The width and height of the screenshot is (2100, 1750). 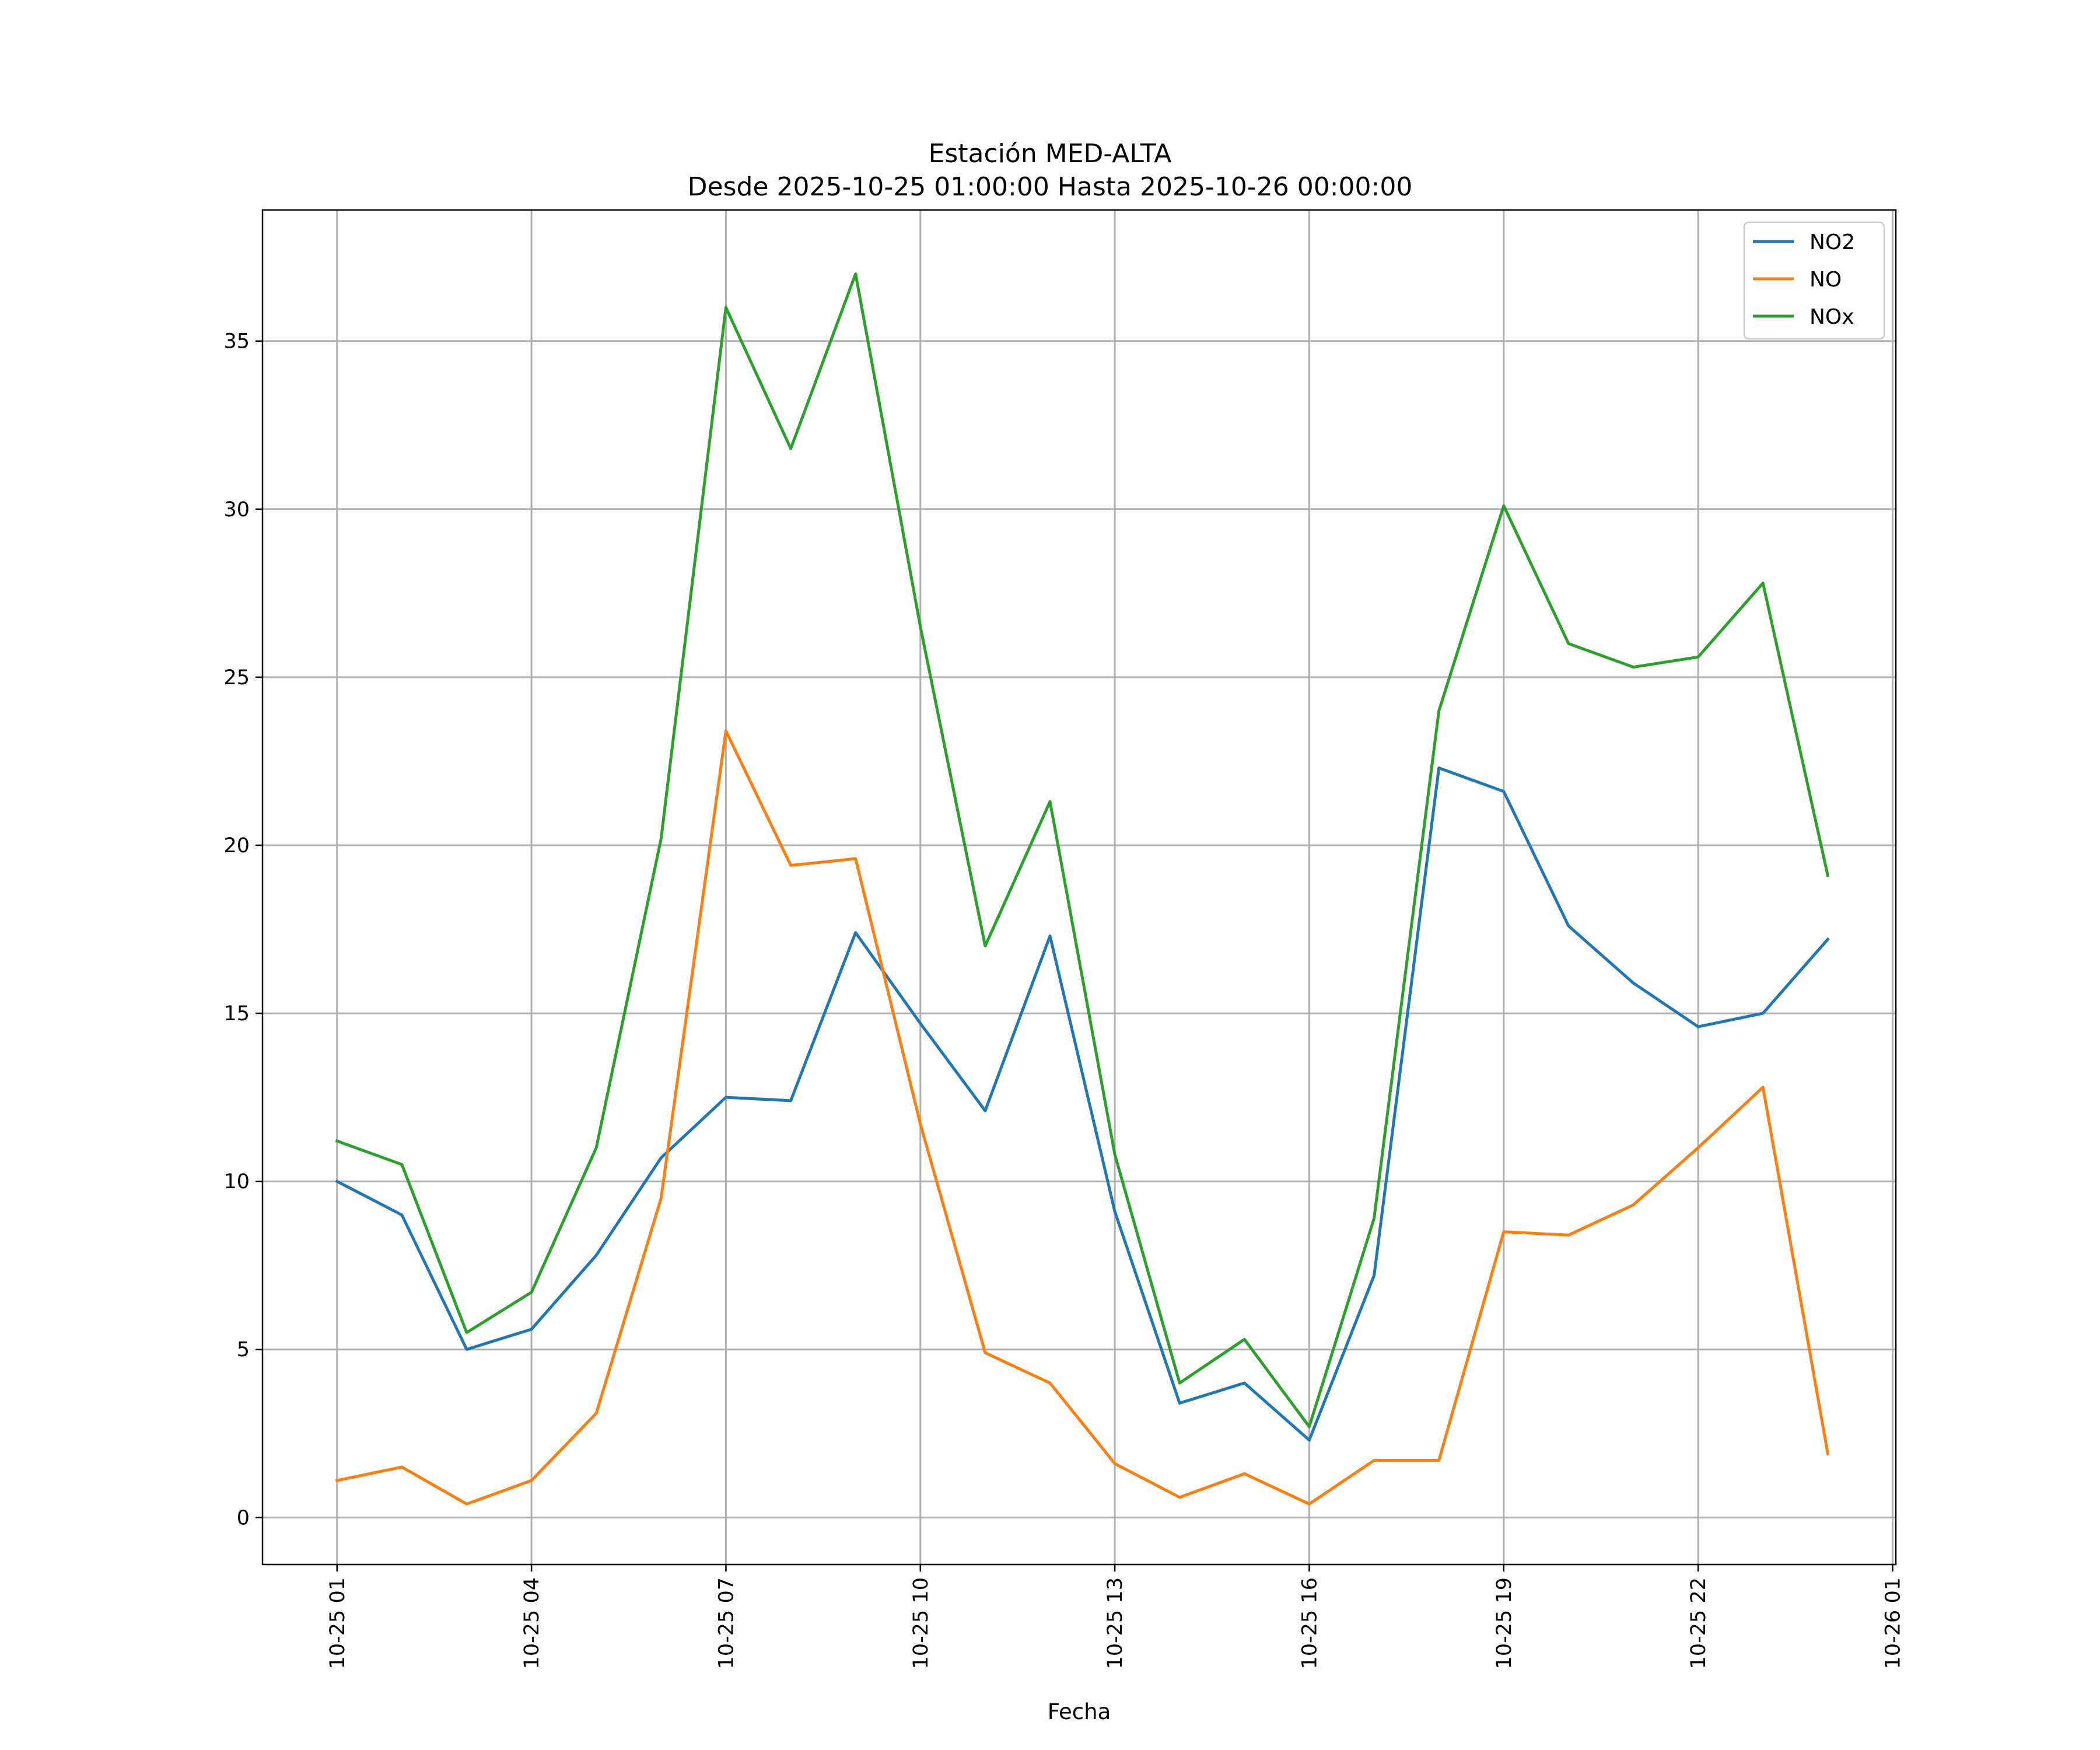 What do you see at coordinates (1309, 1623) in the screenshot?
I see `x-tick-label: 10-25 16` at bounding box center [1309, 1623].